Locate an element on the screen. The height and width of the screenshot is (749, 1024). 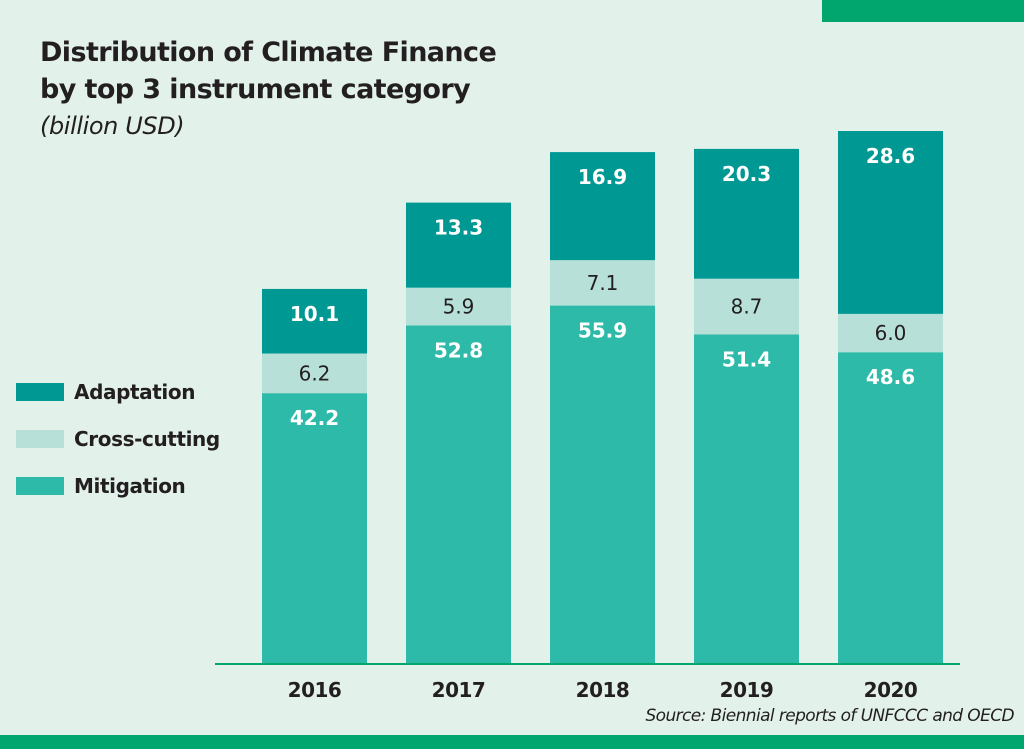
legend-swatch-mitigation is located at coordinates (40, 485).